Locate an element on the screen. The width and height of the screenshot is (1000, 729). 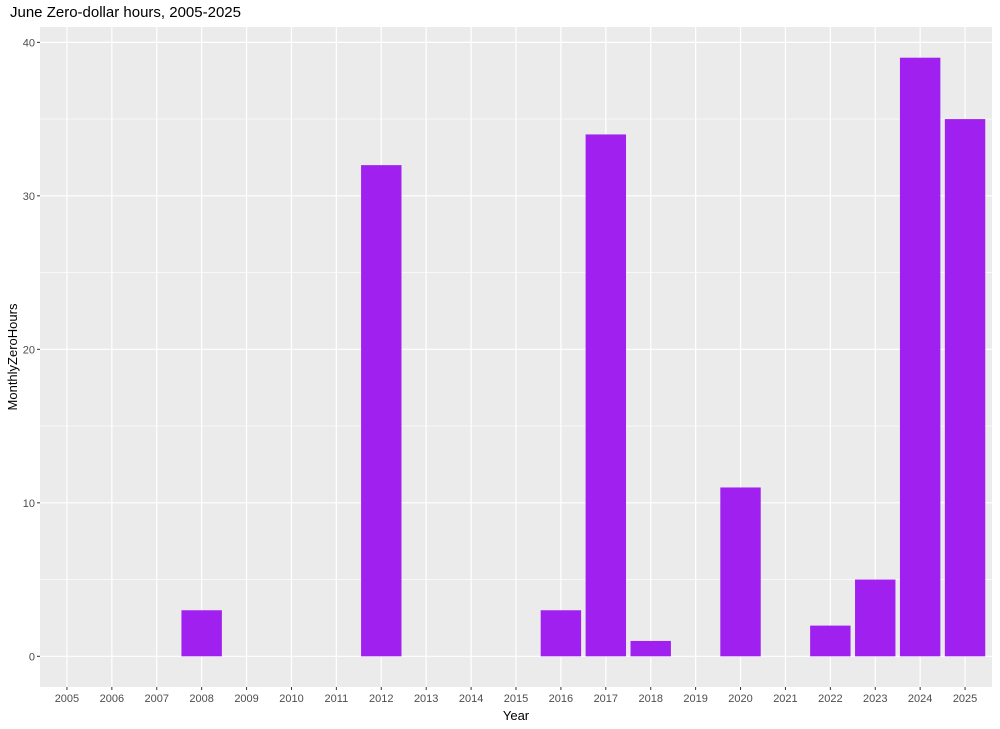
bar-2012 is located at coordinates (381, 411).